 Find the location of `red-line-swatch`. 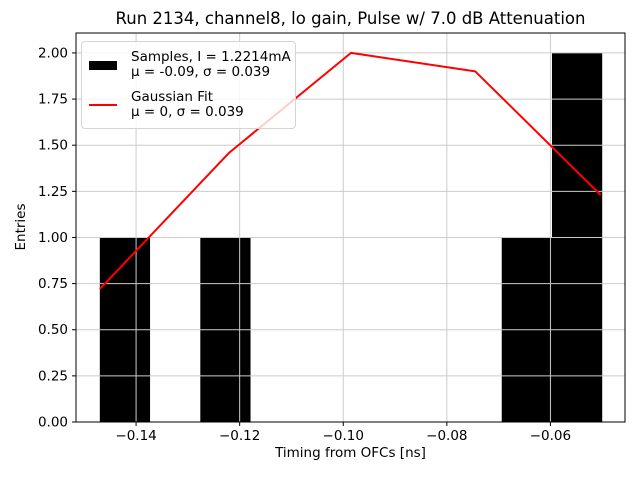

red-line-swatch is located at coordinates (103, 105).